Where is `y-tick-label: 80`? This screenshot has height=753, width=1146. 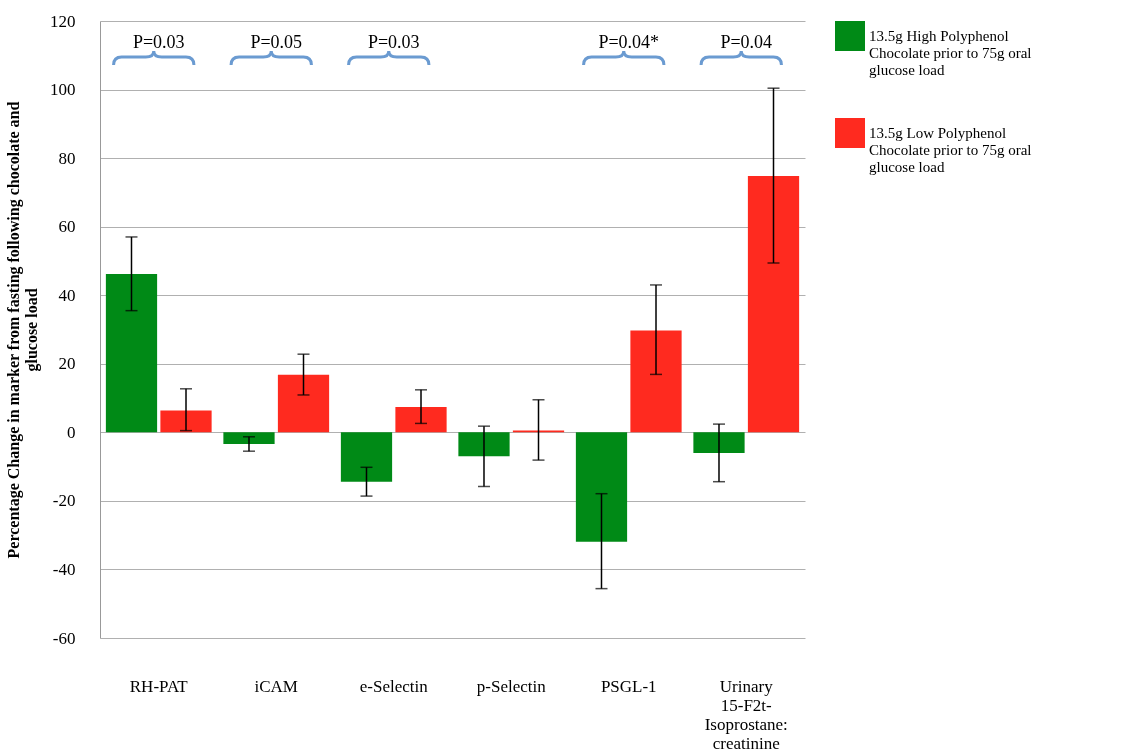
y-tick-label: 80 is located at coordinates (67, 158).